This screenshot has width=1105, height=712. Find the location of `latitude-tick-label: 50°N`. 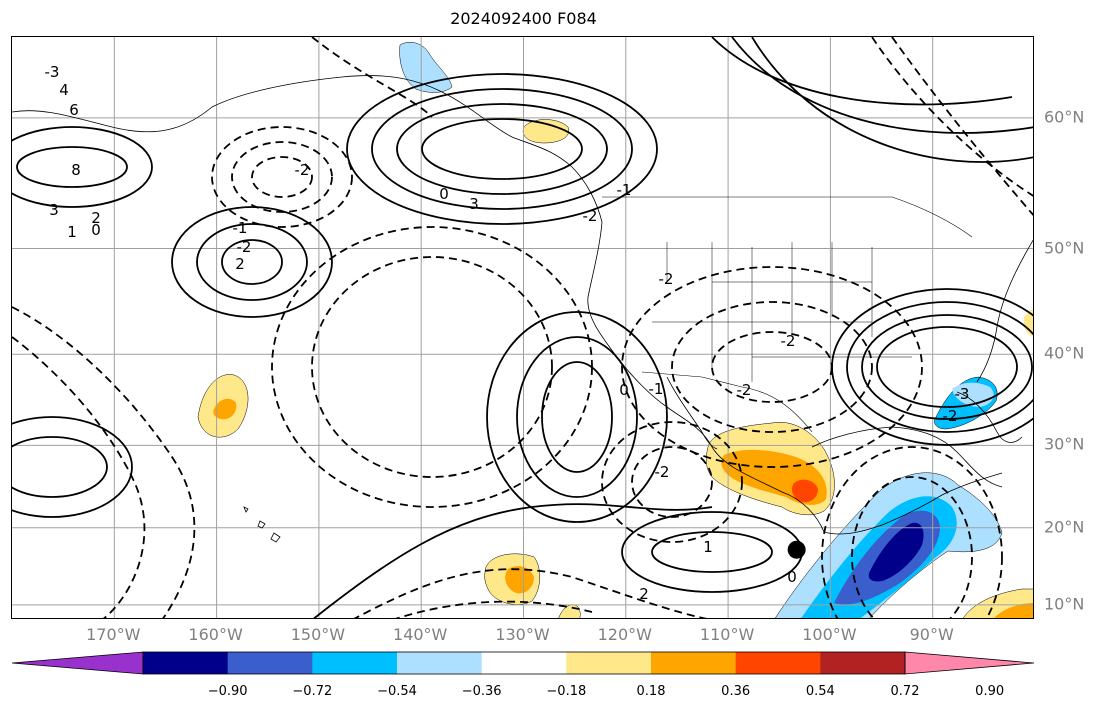

latitude-tick-label: 50°N is located at coordinates (1064, 248).